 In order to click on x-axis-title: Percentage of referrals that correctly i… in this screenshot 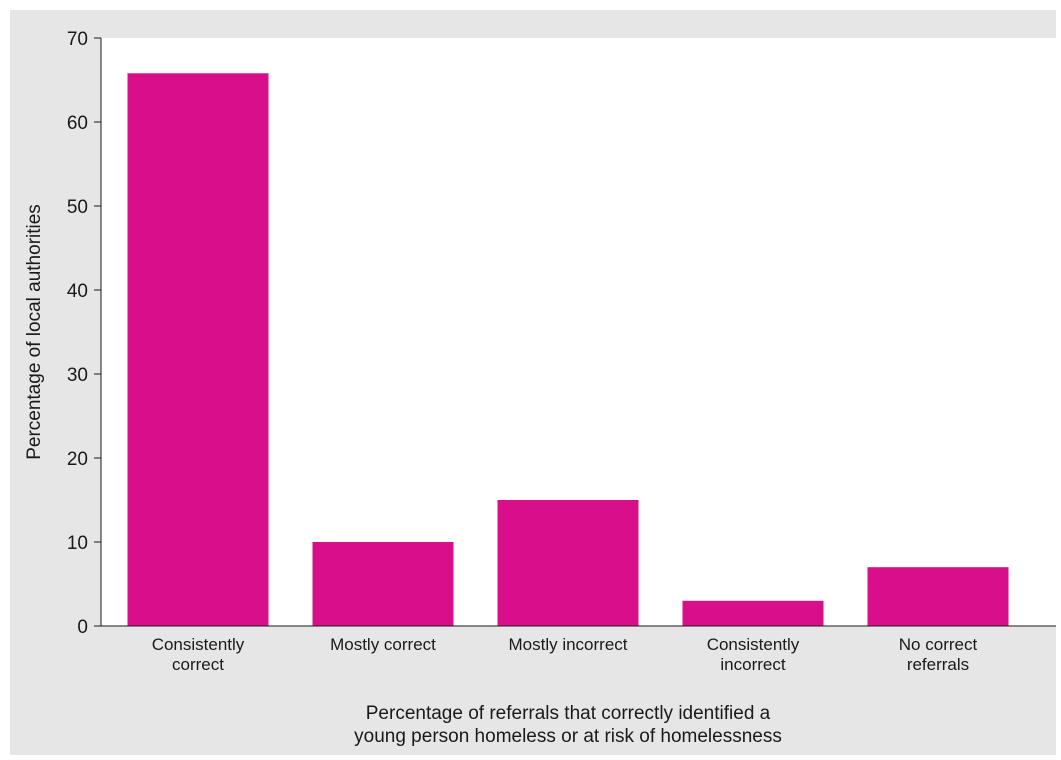, I will do `click(568, 725)`.